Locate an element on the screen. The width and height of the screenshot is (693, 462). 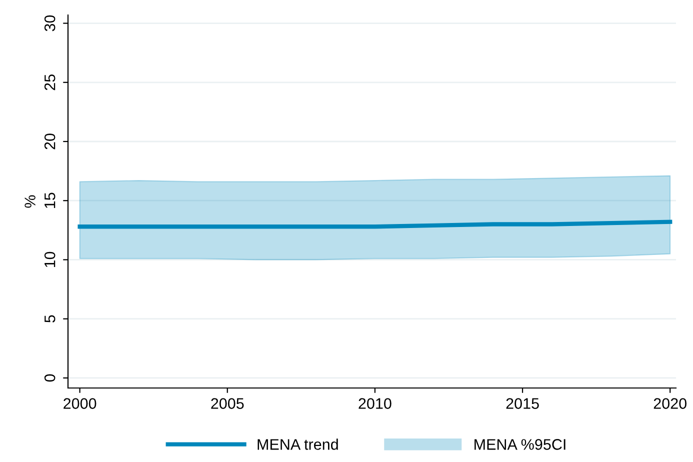
y-axis-title: % is located at coordinates (30, 201).